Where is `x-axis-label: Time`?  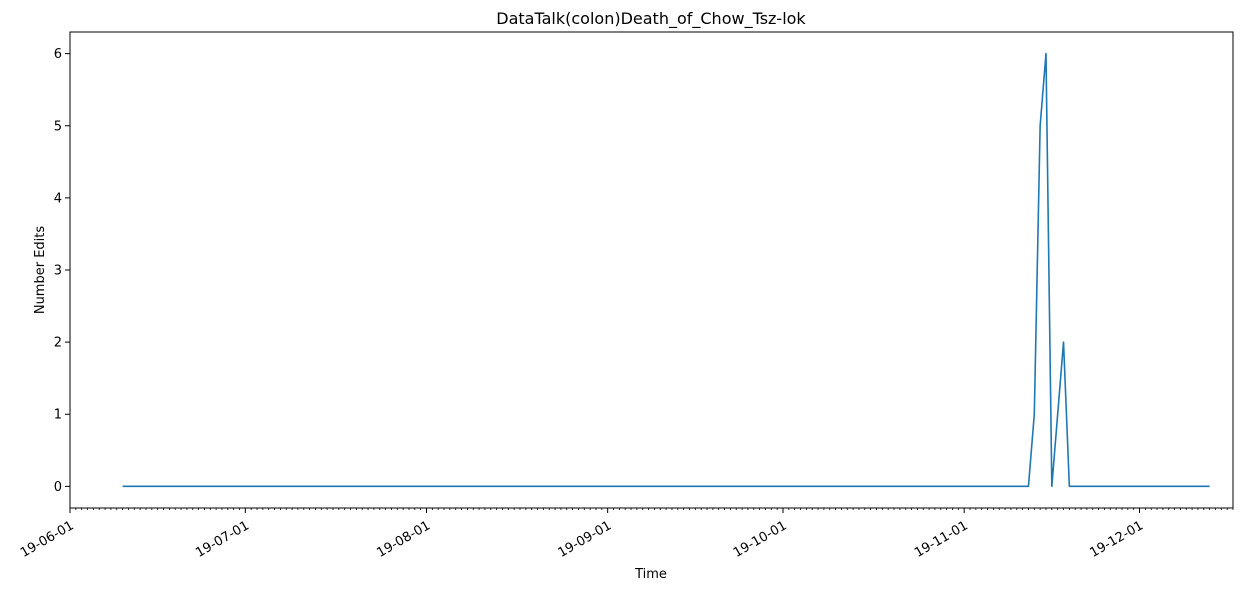 x-axis-label: Time is located at coordinates (650, 574).